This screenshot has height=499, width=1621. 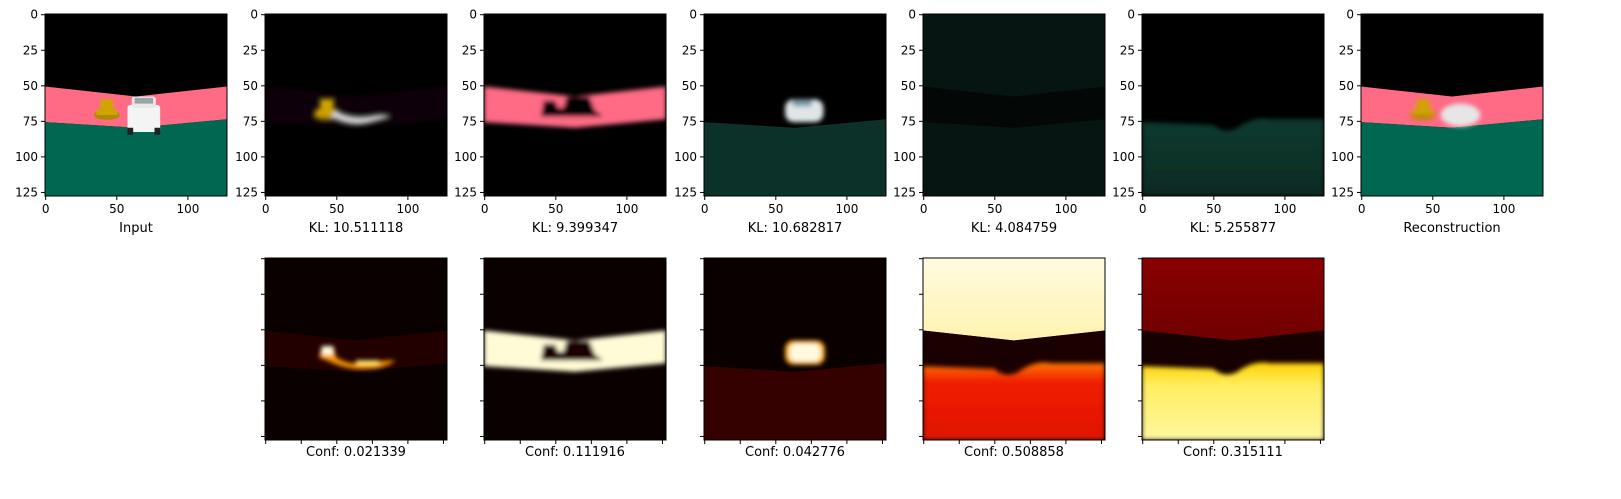 I want to click on panel-component-3-image, so click(x=795, y=105).